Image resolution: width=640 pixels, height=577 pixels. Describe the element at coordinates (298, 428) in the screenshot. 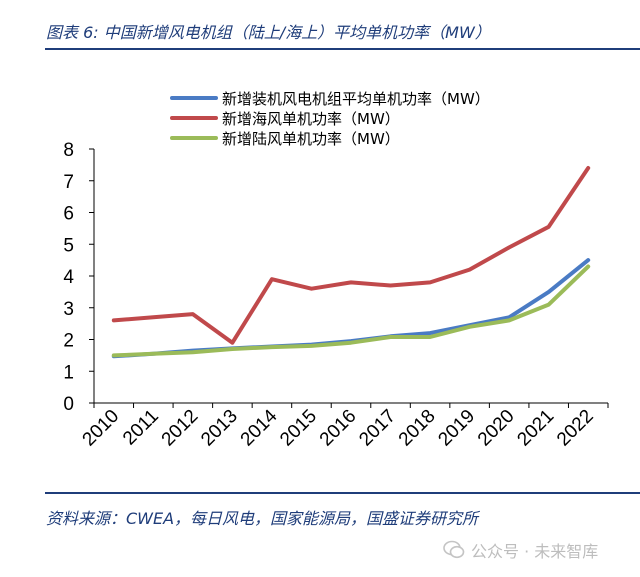

I see `x-tick-label: 2015` at that location.